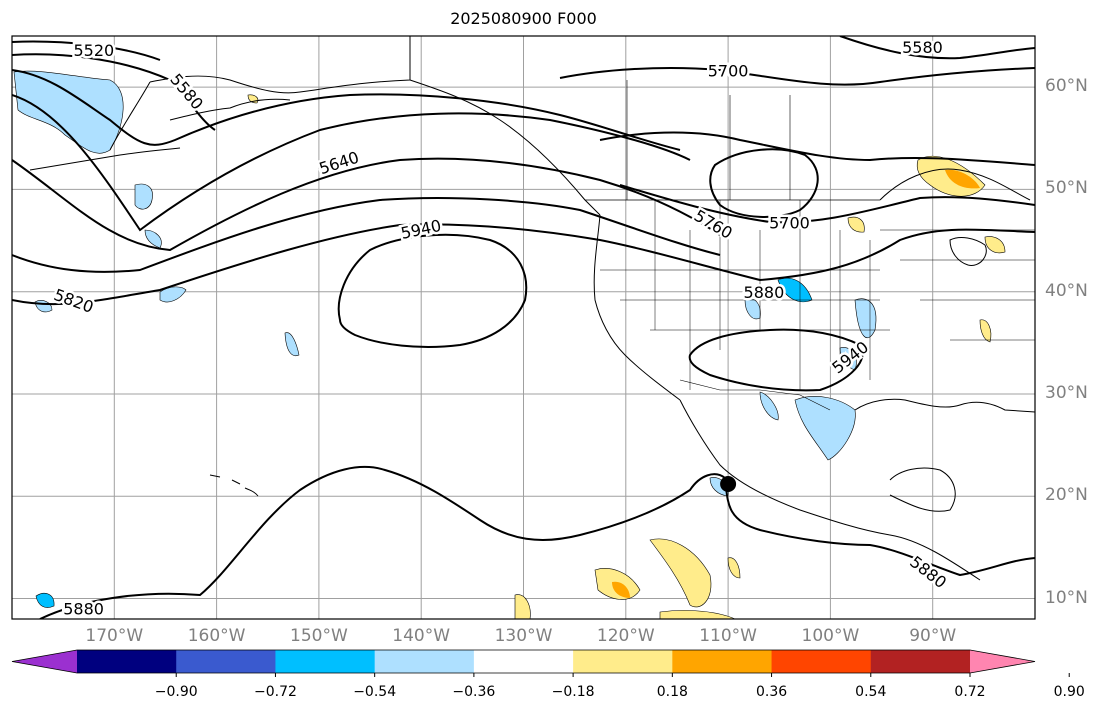 Image resolution: width=1105 pixels, height=712 pixels. Describe the element at coordinates (933, 636) in the screenshot. I see `longitude-label: 90°W` at that location.